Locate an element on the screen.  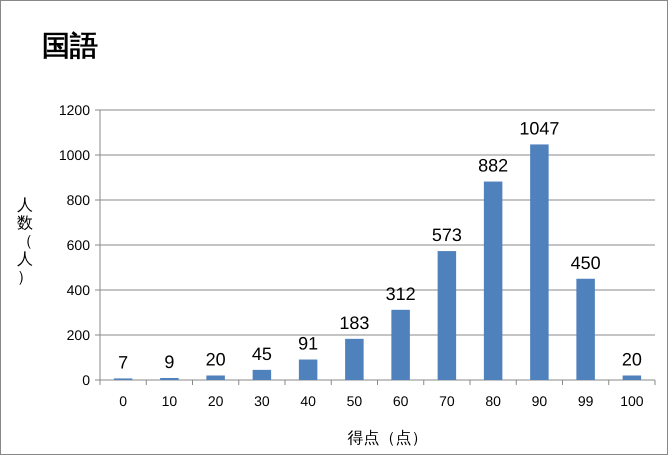
x-axis-title: 得点（点） is located at coordinates (388, 438).